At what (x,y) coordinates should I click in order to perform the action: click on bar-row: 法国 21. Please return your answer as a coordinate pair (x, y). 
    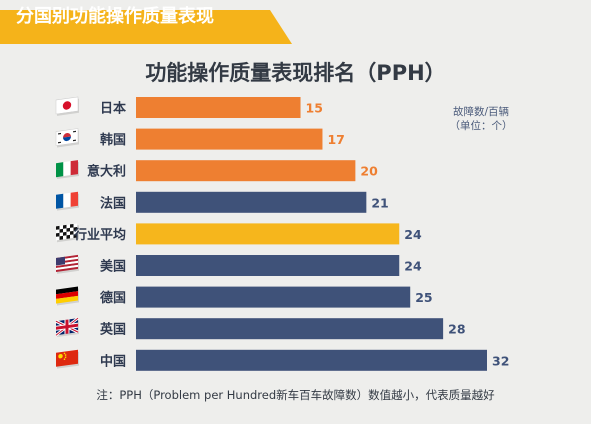
    Looking at the image, I should click on (222, 202).